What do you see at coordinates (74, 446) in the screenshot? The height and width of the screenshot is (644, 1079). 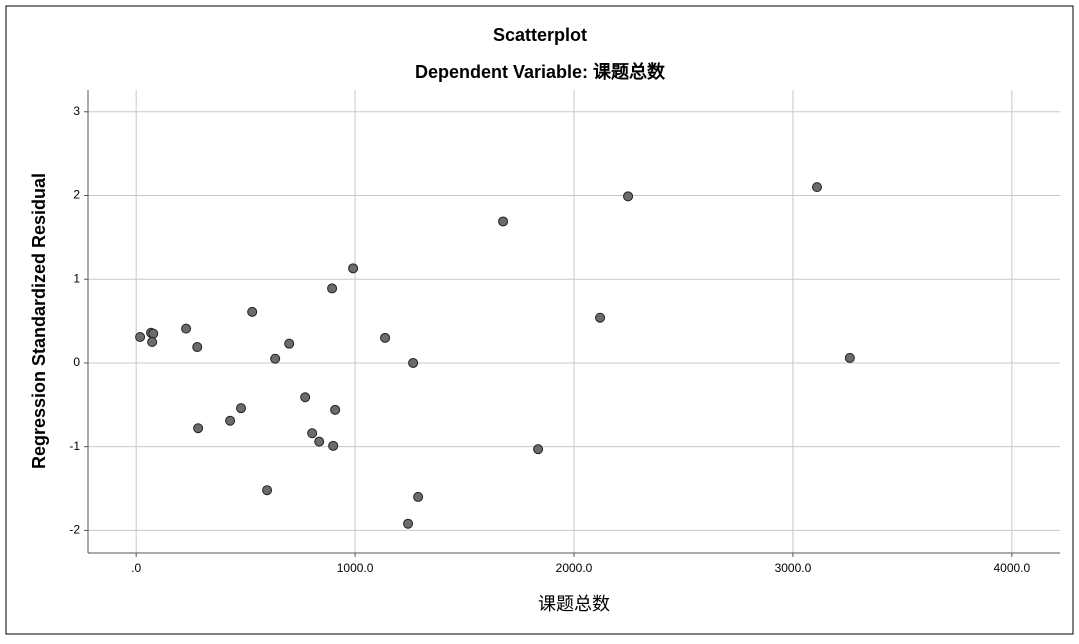 I see `y-tick-label: -1` at bounding box center [74, 446].